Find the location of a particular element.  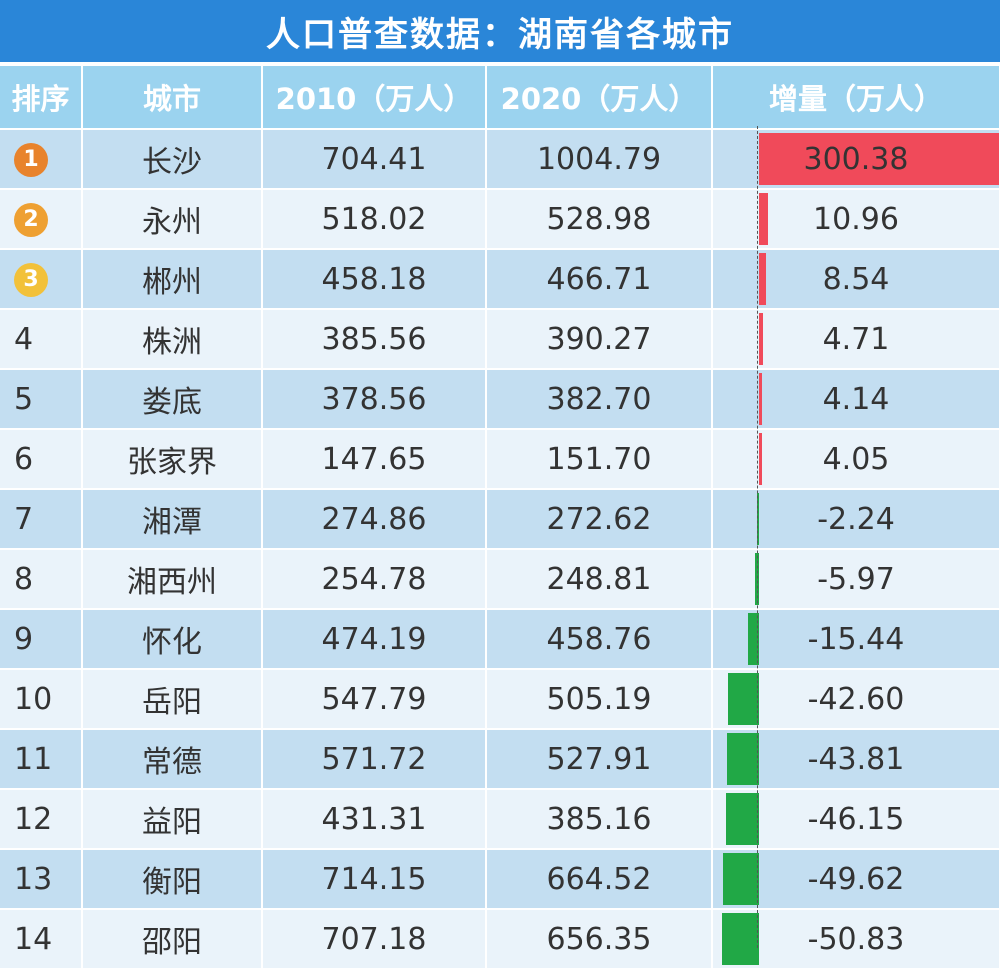

medal-icon: 2 is located at coordinates (31, 219).